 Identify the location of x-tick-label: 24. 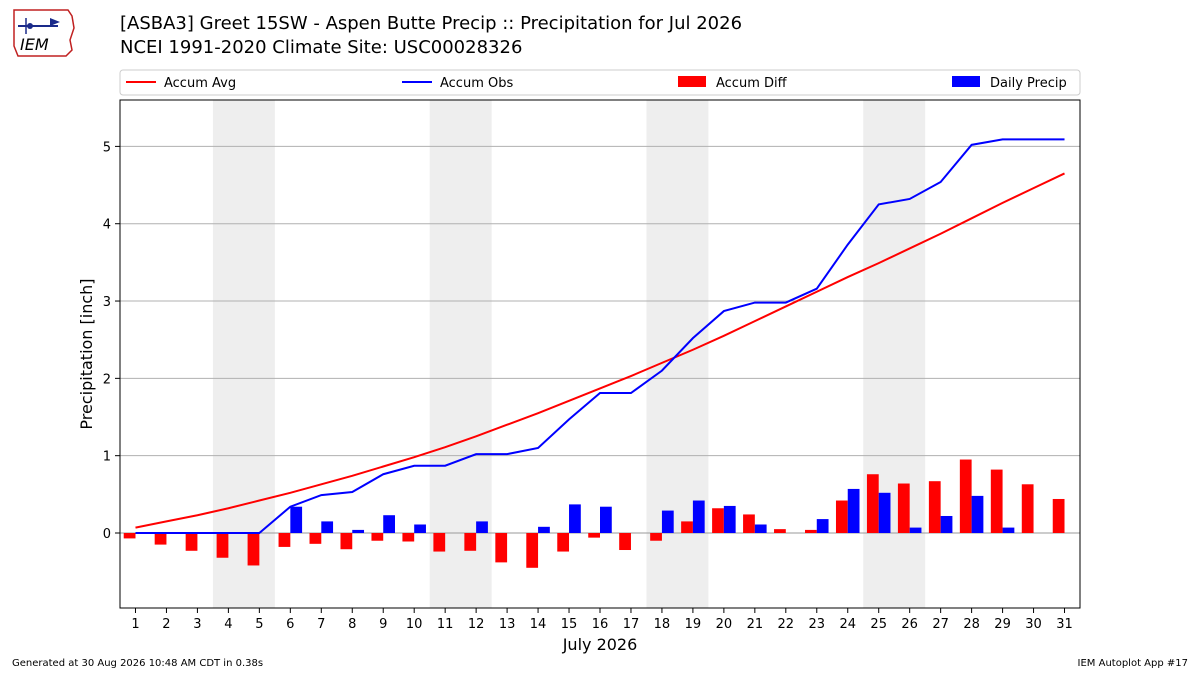
(847, 624).